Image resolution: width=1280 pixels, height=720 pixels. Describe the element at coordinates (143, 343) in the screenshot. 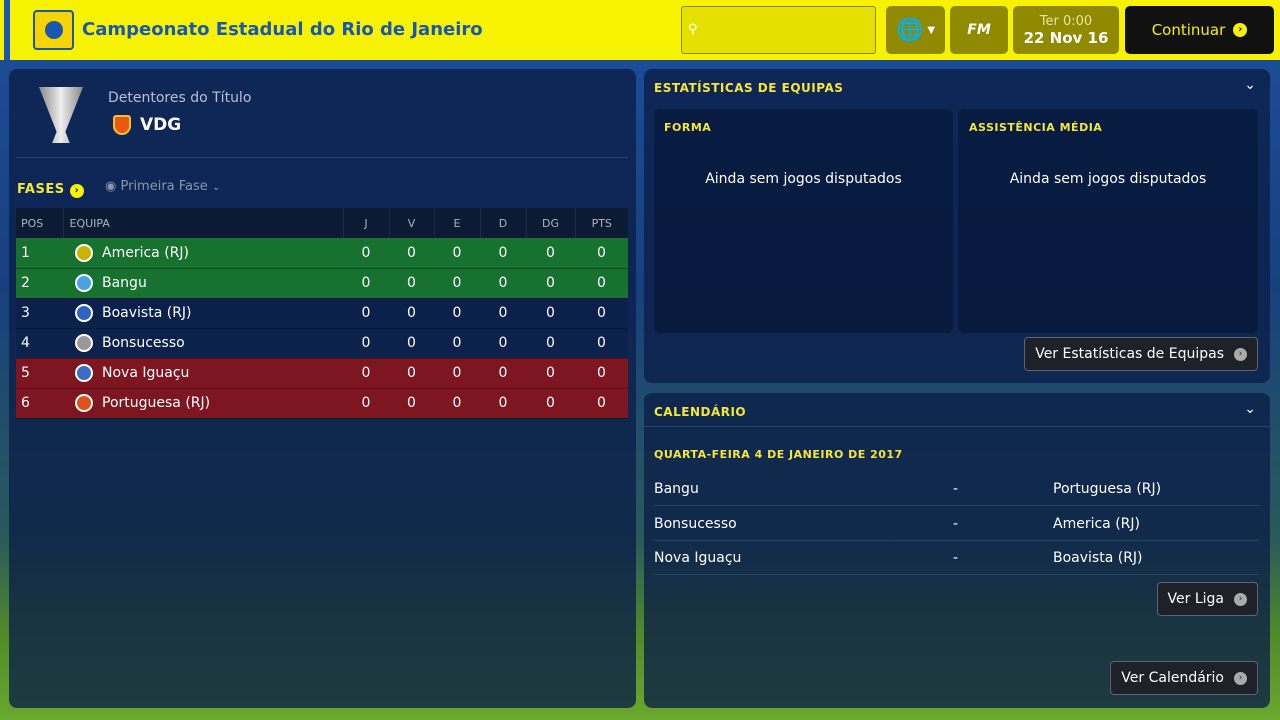

I see `team-name: Bonsucesso` at that location.